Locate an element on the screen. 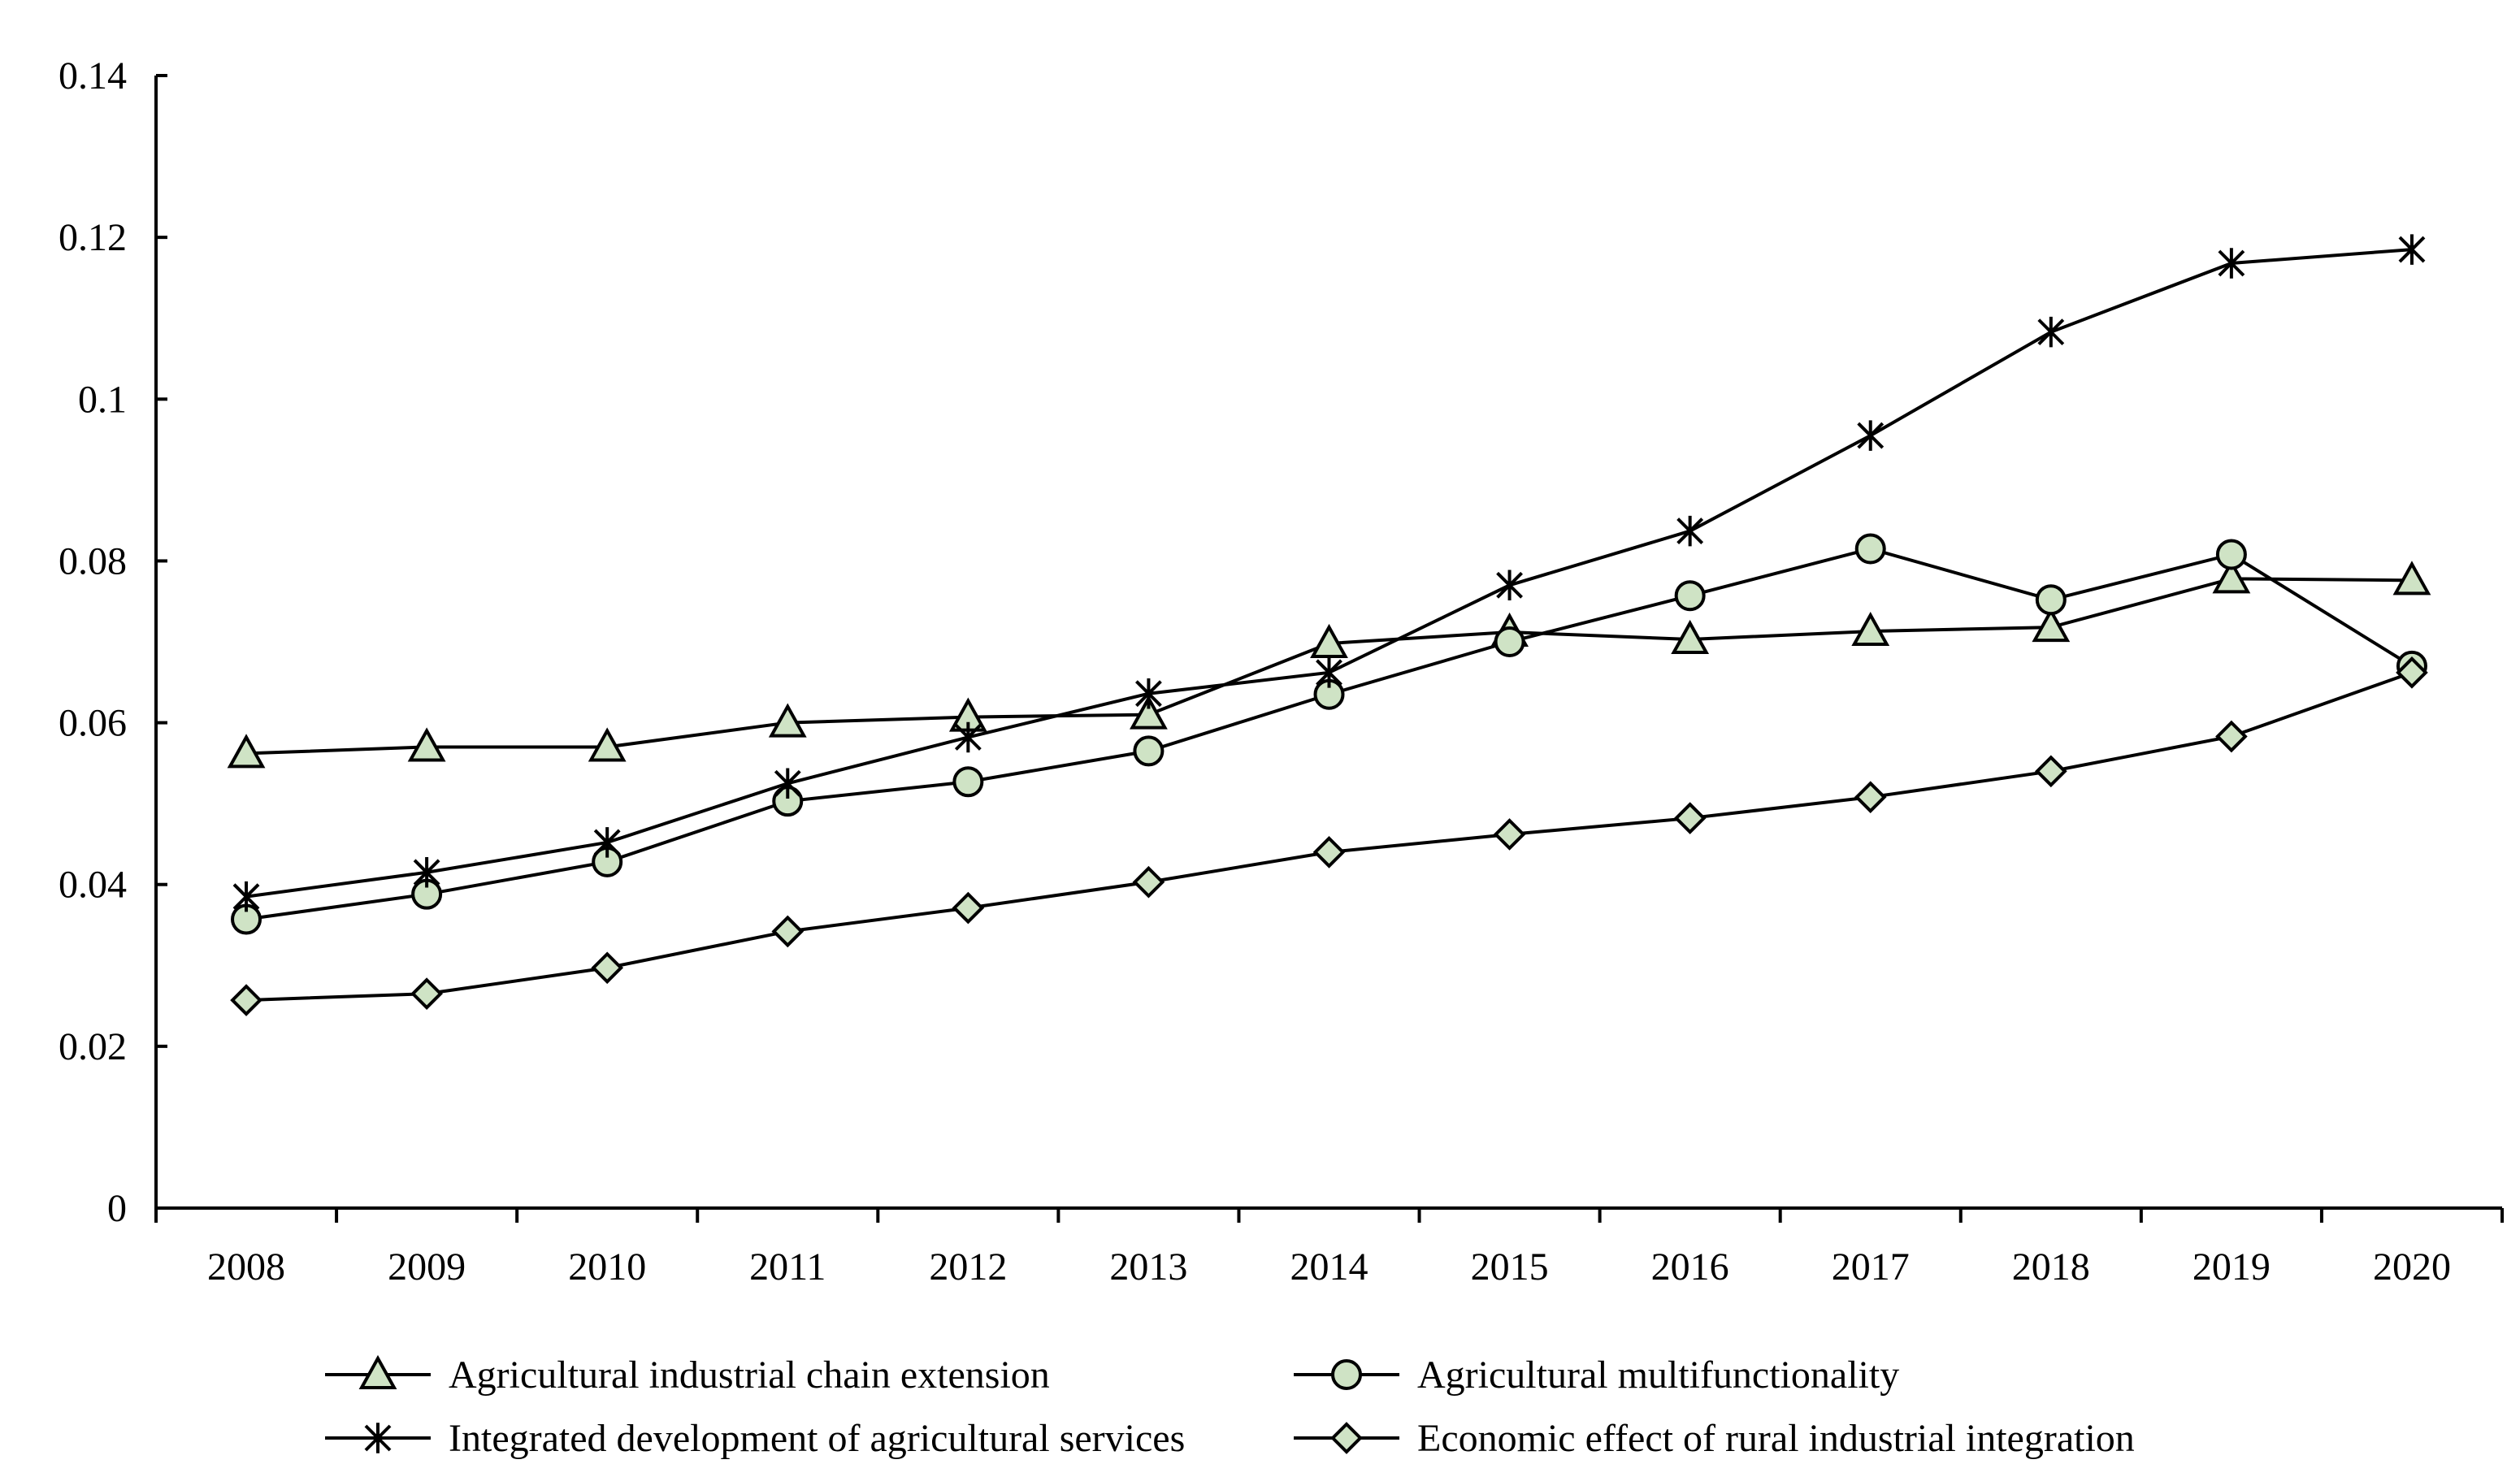 This screenshot has height=1477, width=2520. data-point-agricultural-industrial-chain-extension-2018 is located at coordinates (2051, 625).